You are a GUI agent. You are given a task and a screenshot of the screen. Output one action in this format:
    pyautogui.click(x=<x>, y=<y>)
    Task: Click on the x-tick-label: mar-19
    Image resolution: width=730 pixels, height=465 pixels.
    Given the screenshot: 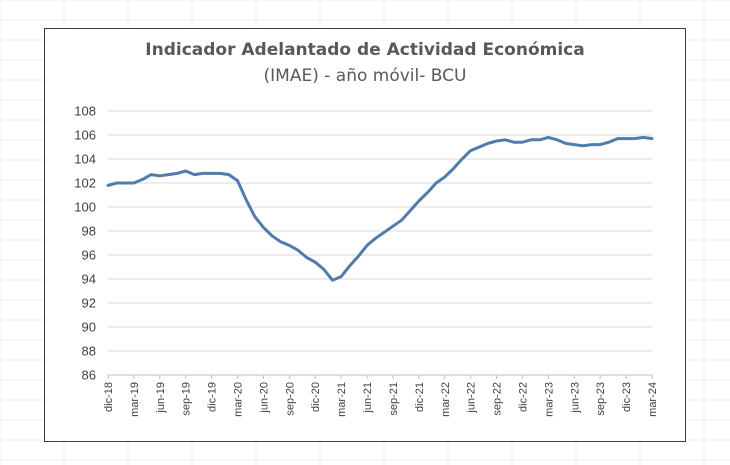 What is the action you would take?
    pyautogui.click(x=135, y=399)
    